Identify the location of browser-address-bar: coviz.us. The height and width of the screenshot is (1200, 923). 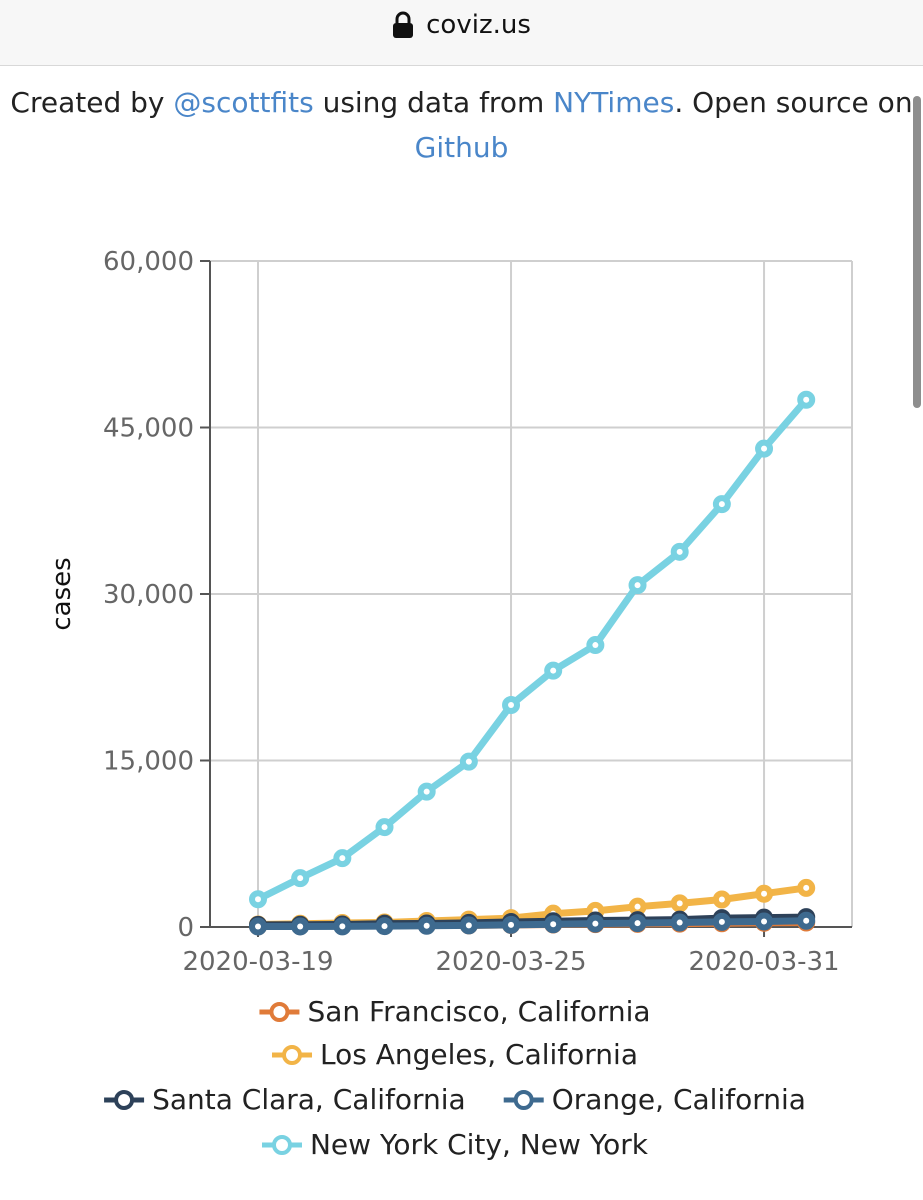
(461, 33).